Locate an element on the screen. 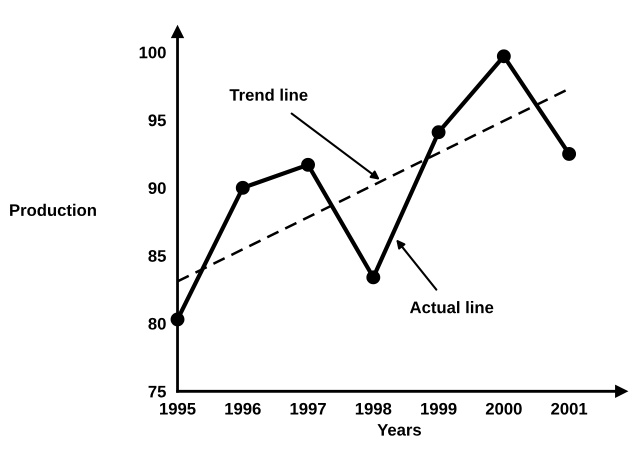 The height and width of the screenshot is (455, 634). y-tick-label: 80 is located at coordinates (157, 324).